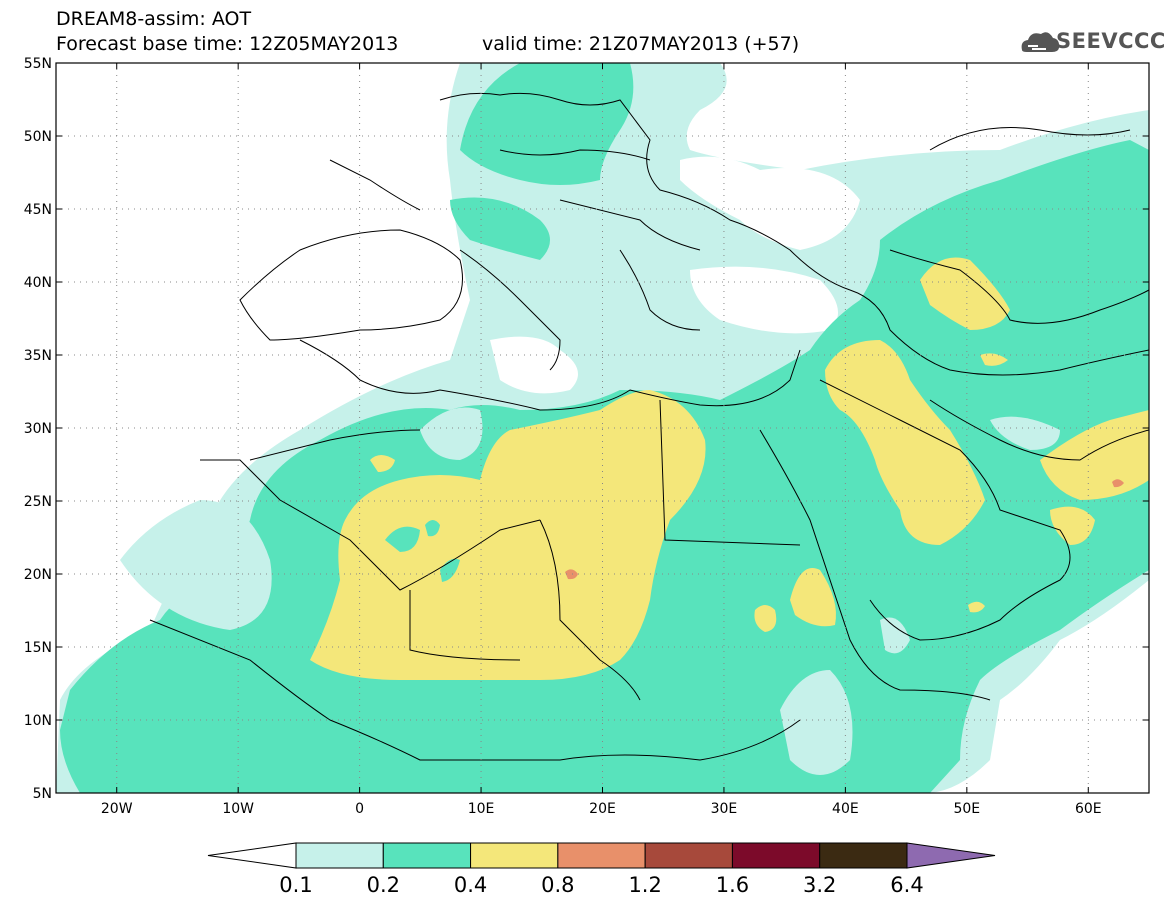 The height and width of the screenshot is (905, 1165). I want to click on colorbar-label: 0.2, so click(383, 885).